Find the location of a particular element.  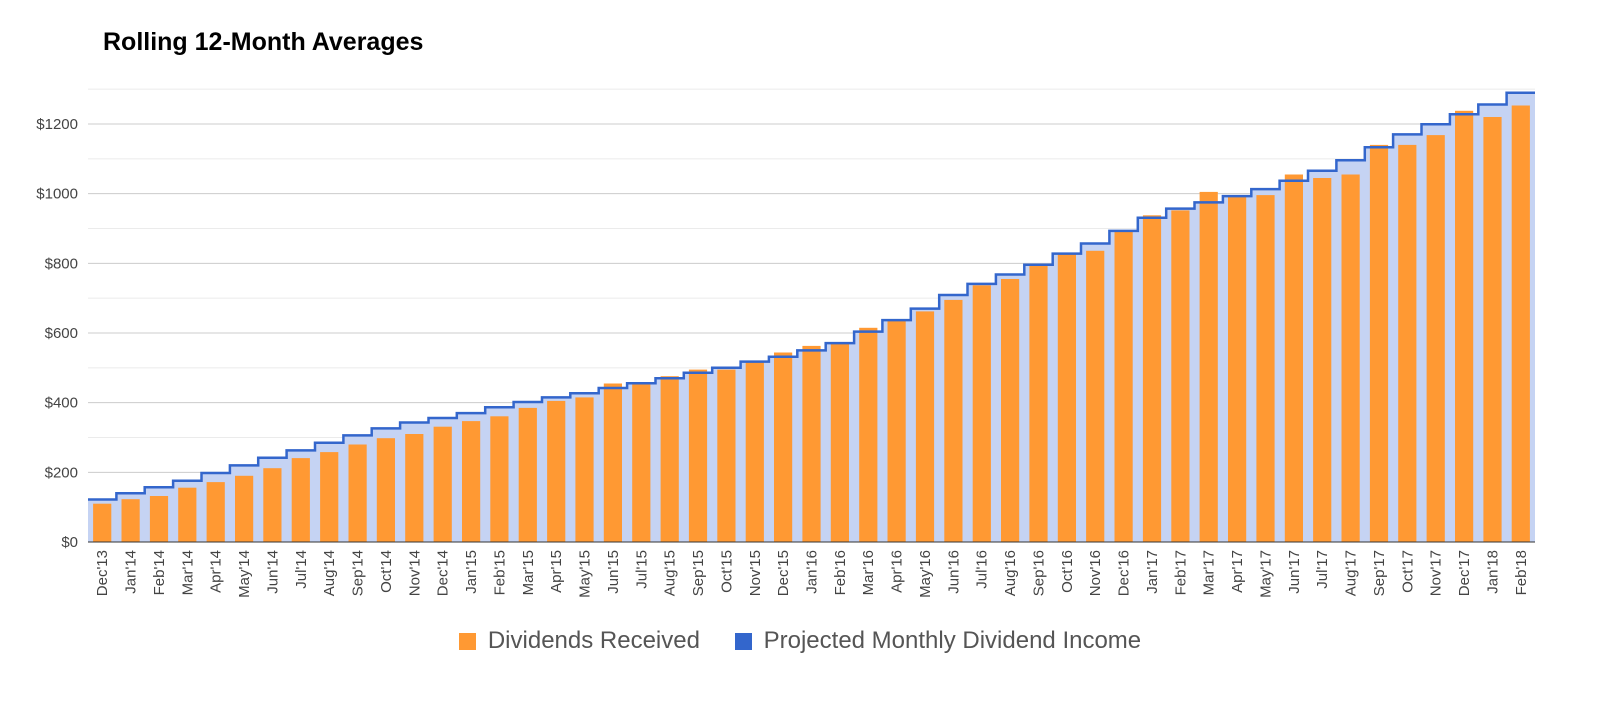

bar-Mar'15 is located at coordinates (527, 474).